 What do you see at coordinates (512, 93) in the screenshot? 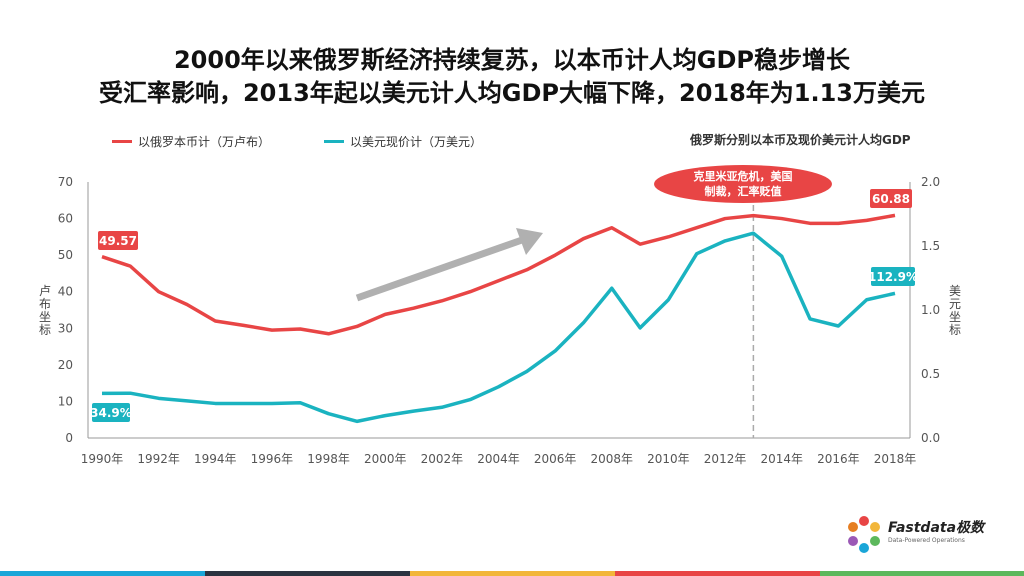
I see `page-title-line2: 受汇率影响，2013年起以美元计人均GDP大幅下降，2018年为1.13万美元` at bounding box center [512, 93].